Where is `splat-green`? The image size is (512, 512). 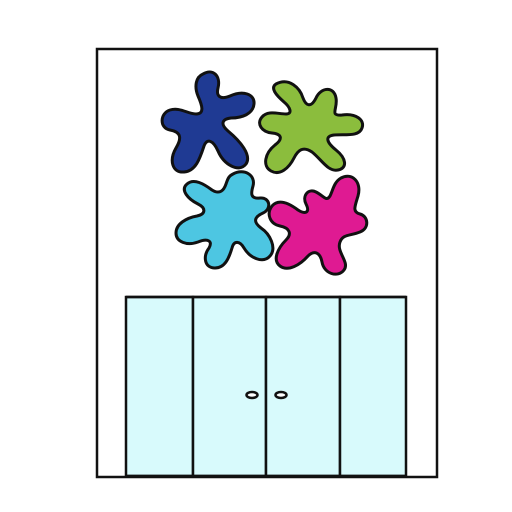 splat-green is located at coordinates (311, 127).